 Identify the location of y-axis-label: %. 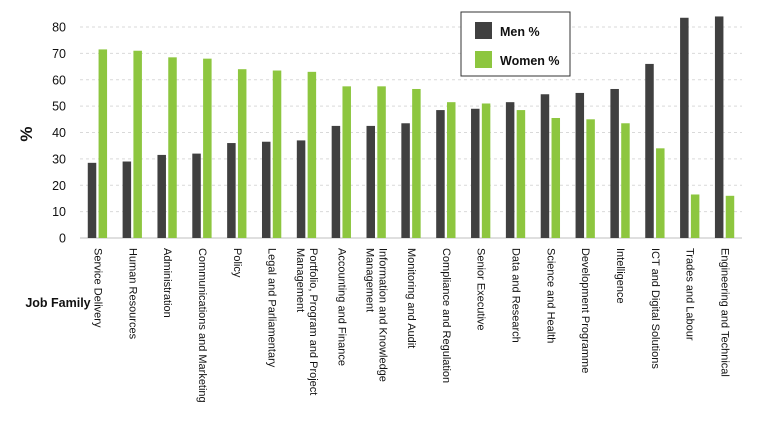
(26, 133).